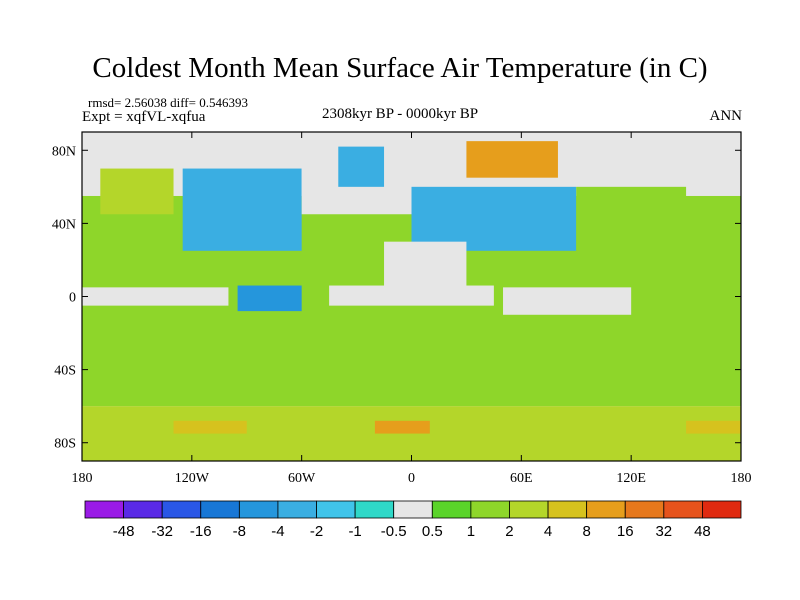 This screenshot has height=600, width=800. Describe the element at coordinates (277, 531) in the screenshot. I see `colorbar-label-4: -4` at that location.